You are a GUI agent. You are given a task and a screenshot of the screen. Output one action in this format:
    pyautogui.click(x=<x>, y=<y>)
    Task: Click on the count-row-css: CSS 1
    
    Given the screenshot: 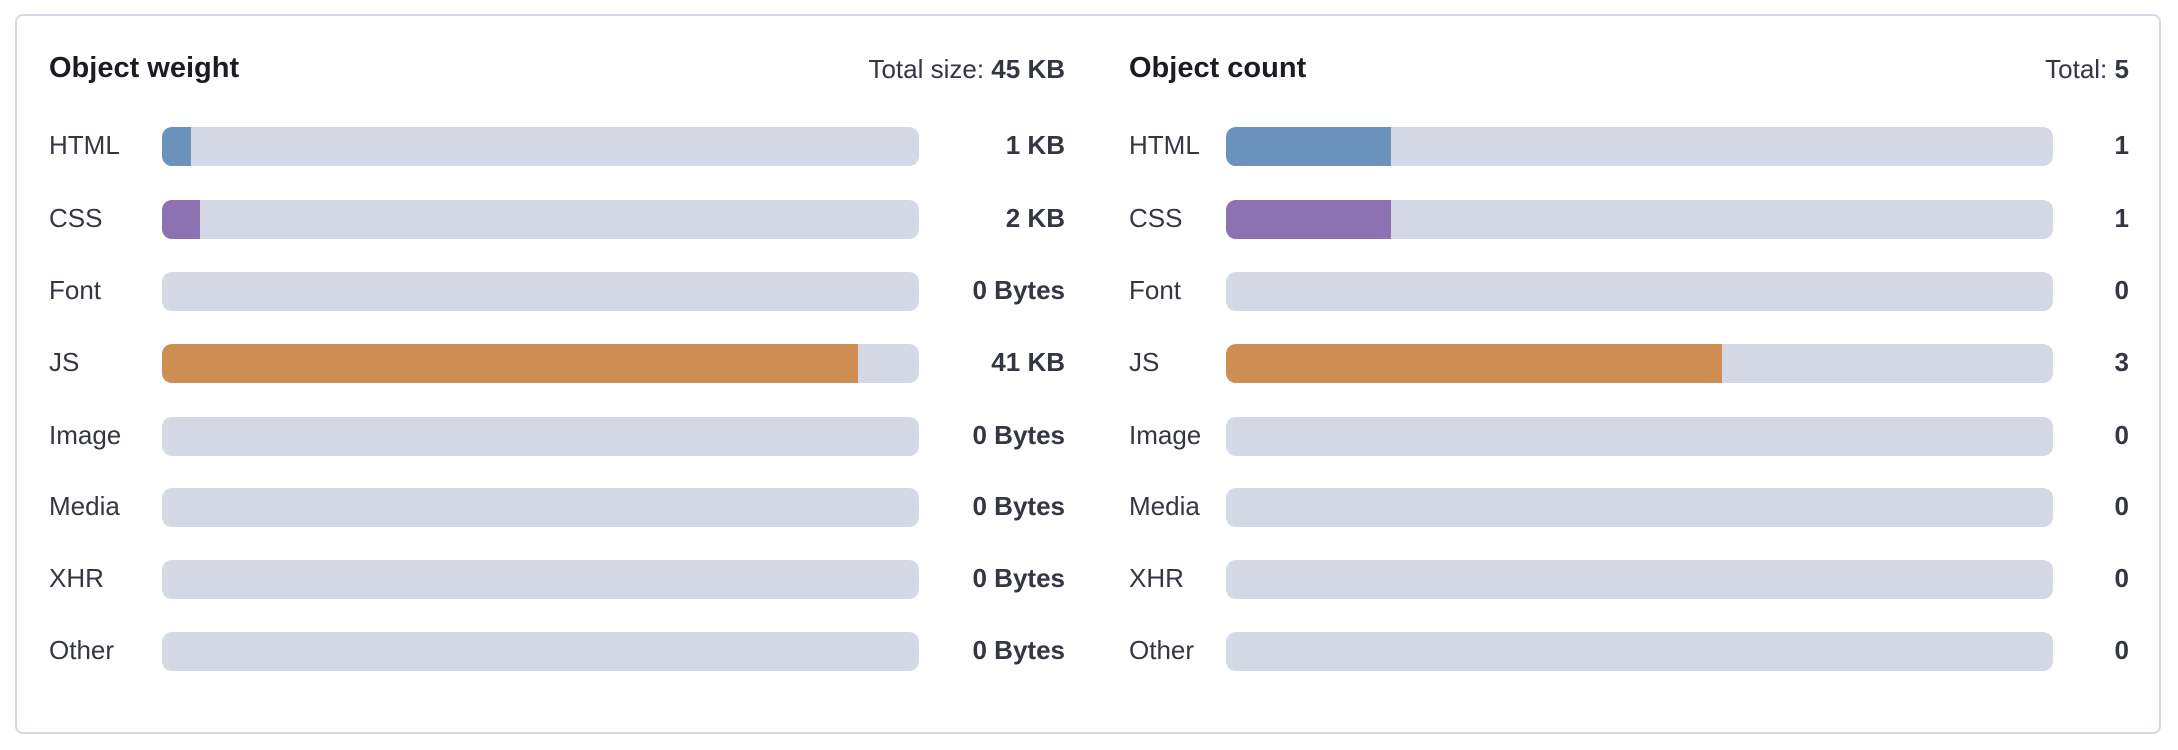 What is the action you would take?
    pyautogui.click(x=1629, y=219)
    